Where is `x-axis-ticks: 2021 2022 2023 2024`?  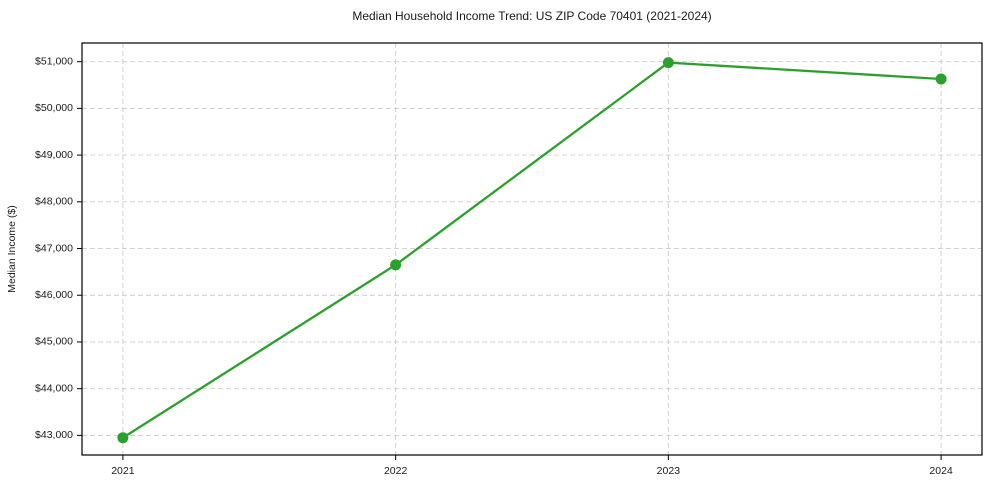
x-axis-ticks: 2021 2022 2023 2024 is located at coordinates (532, 466).